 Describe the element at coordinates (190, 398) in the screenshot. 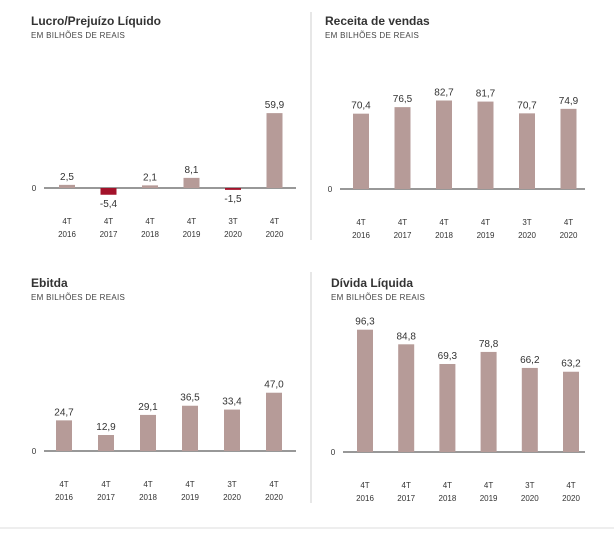

I see `value-label: 36,5` at that location.